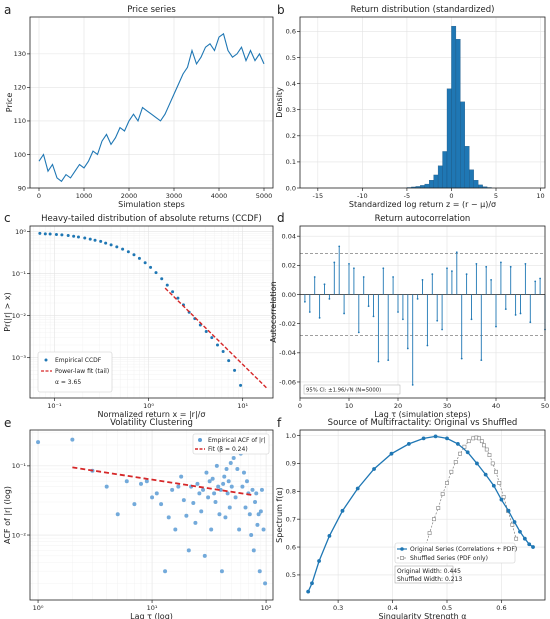 The height and width of the screenshot is (619, 550). Describe the element at coordinates (264, 196) in the screenshot. I see `x-tick-label: 5000` at that location.